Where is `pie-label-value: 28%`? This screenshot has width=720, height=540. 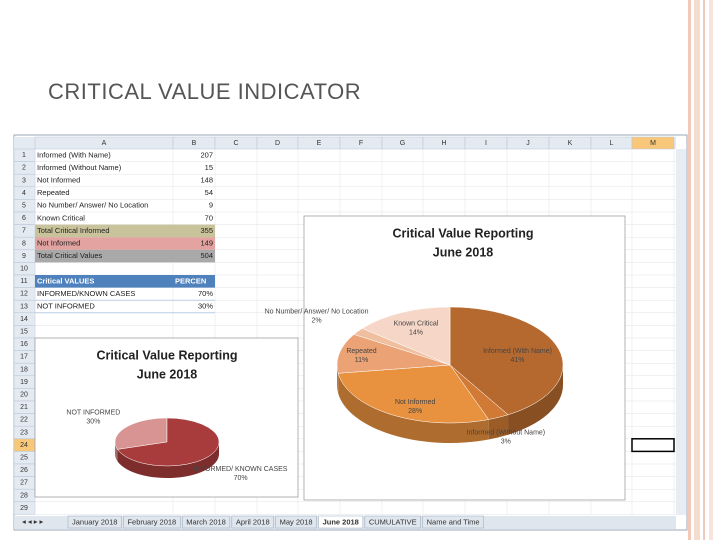 pie-label-value: 28% is located at coordinates (415, 411).